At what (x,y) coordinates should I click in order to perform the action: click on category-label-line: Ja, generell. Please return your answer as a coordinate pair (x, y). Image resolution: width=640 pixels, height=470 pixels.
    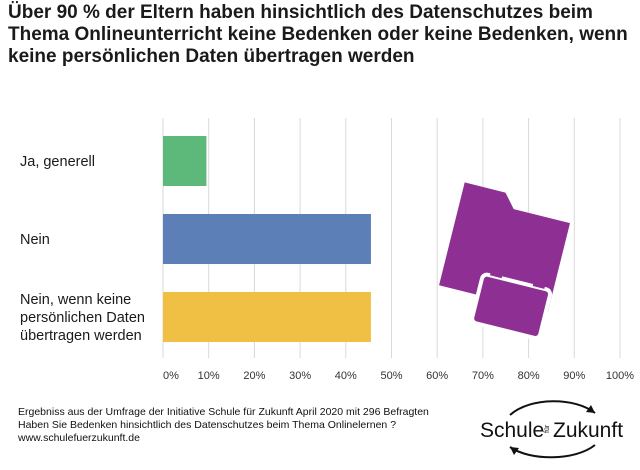
    Looking at the image, I should click on (57, 162).